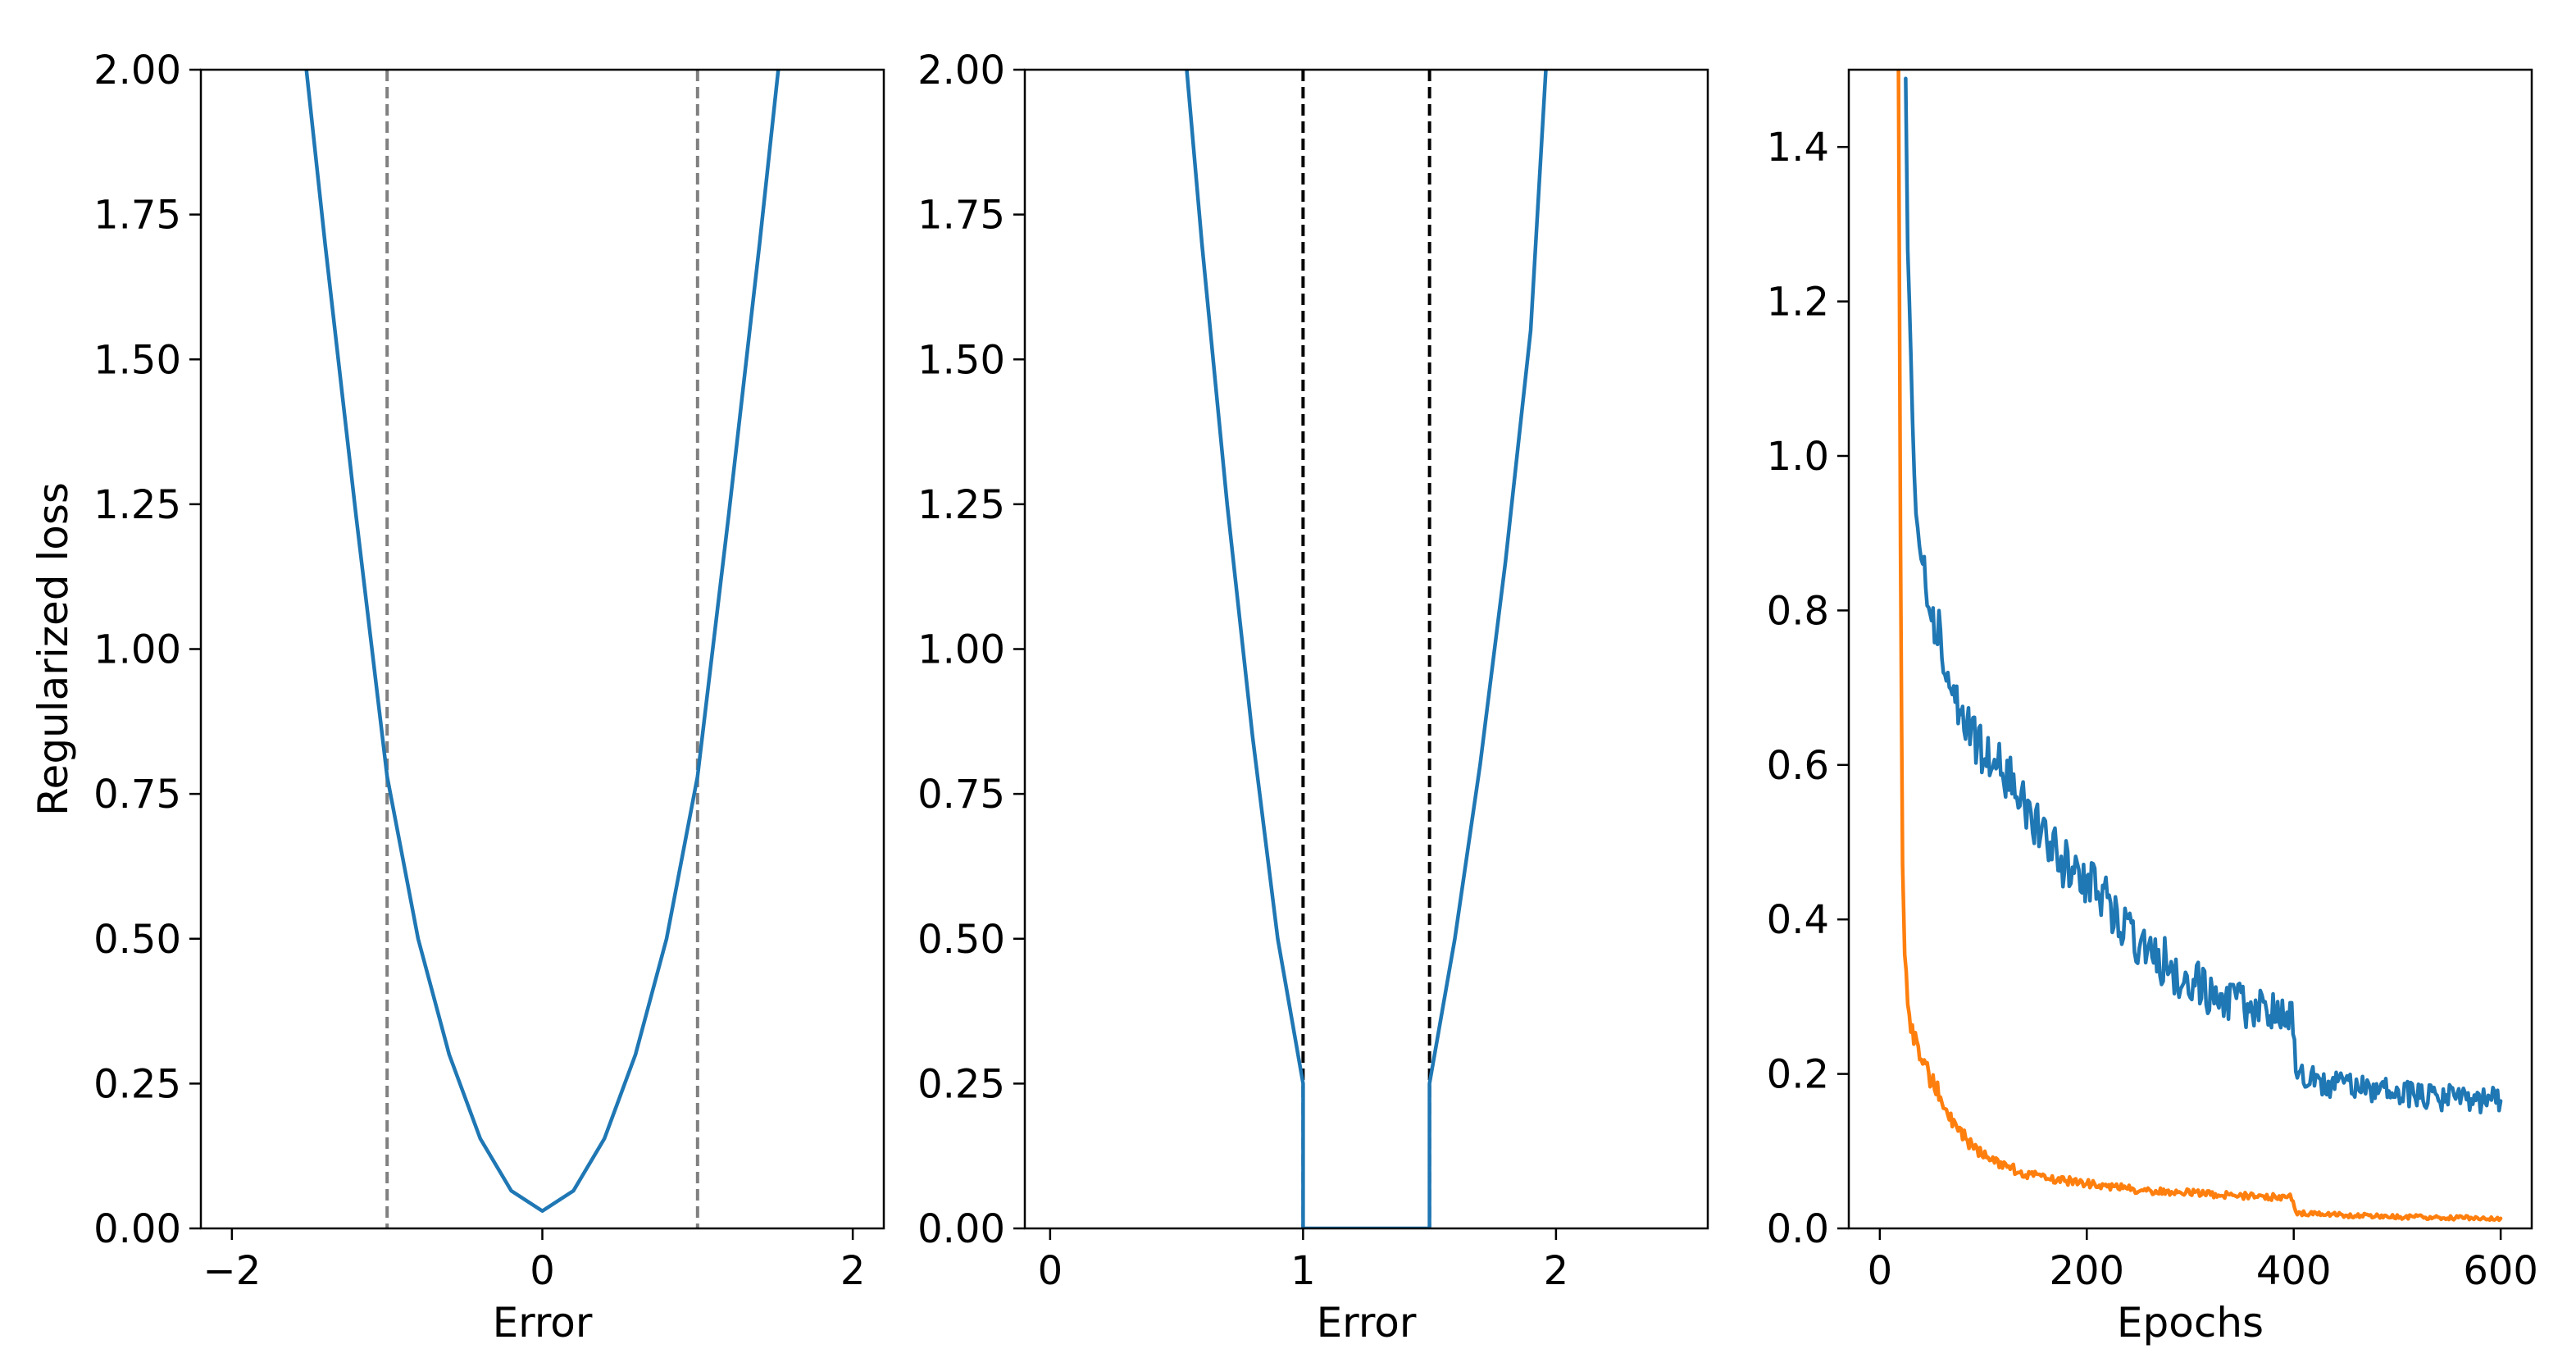 Image resolution: width=2576 pixels, height=1367 pixels. What do you see at coordinates (961, 360) in the screenshot?
I see `y-tick-label-middle-6: 1.50` at bounding box center [961, 360].